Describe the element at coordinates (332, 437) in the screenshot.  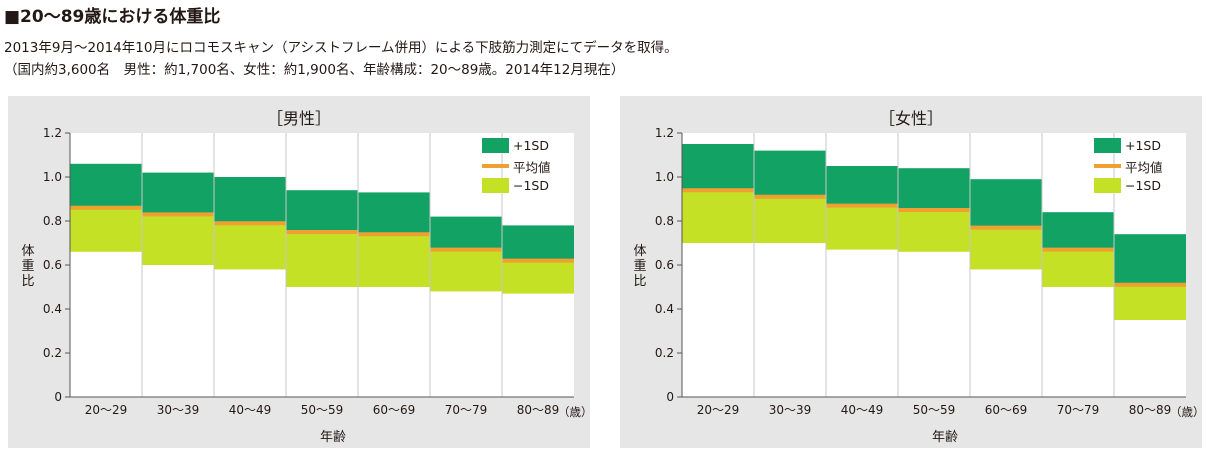
I see `x-axis-label-male: 年齢` at that location.